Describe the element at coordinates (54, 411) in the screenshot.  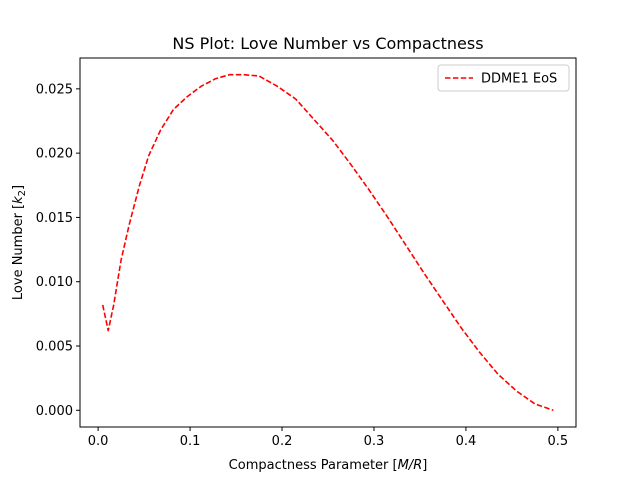
I see `y-tick-label: 0.000` at that location.